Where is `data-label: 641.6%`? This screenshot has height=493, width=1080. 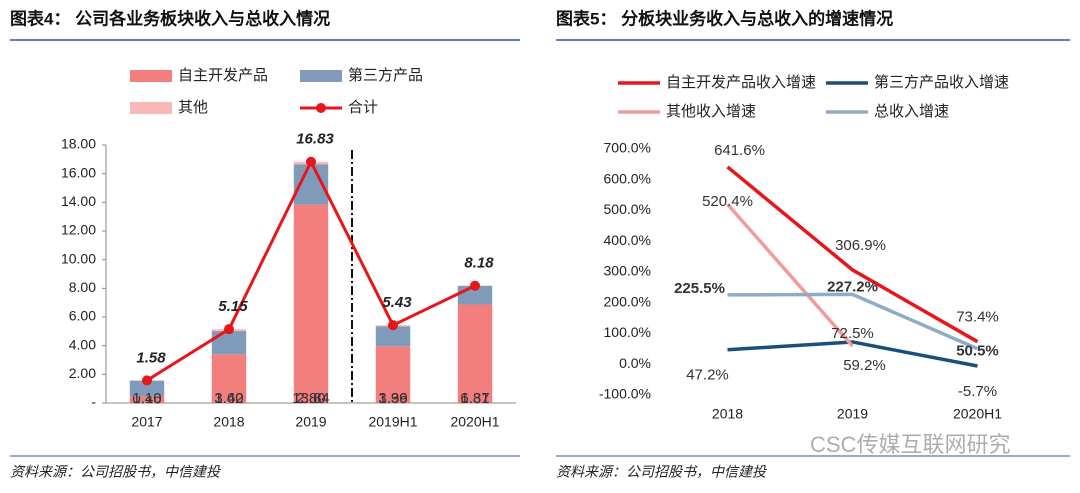
data-label: 641.6% is located at coordinates (739, 150).